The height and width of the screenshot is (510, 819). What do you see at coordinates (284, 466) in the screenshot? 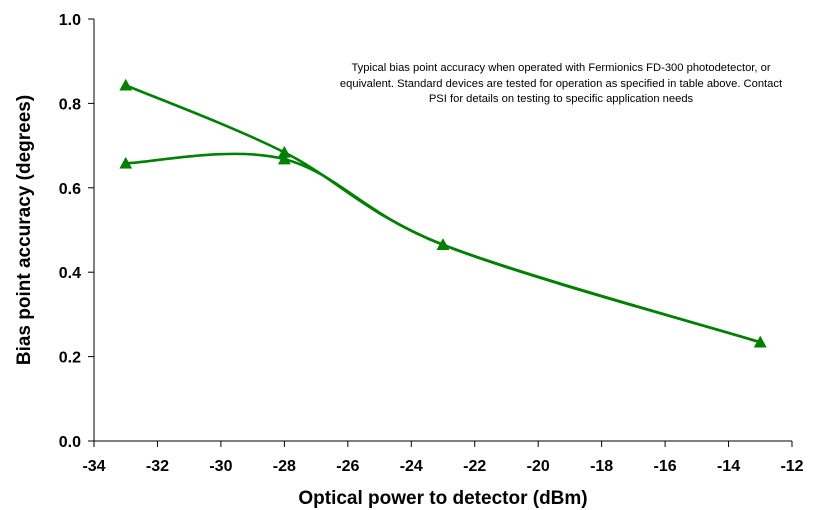
I see `x-tick-label: -28` at bounding box center [284, 466].